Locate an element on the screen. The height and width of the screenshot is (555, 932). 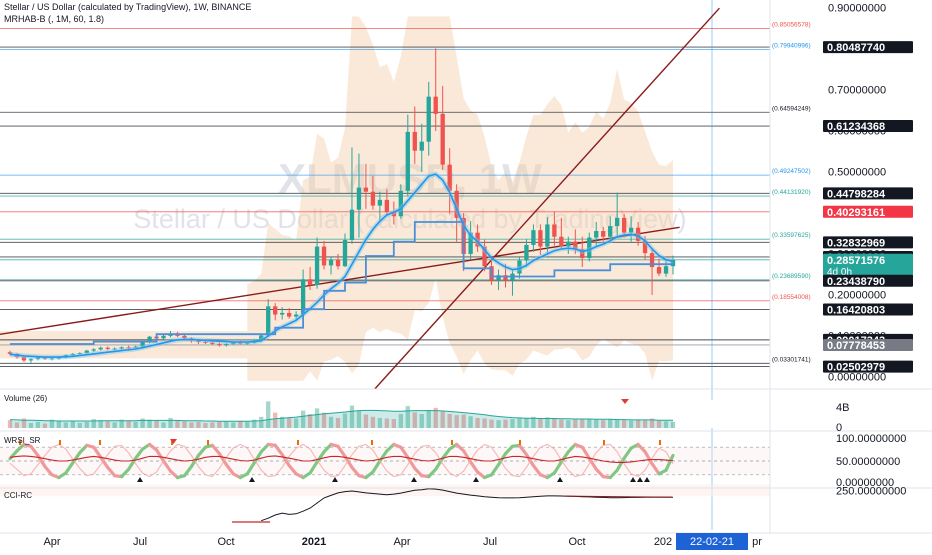
time-tick-label: Apr is located at coordinates (51, 542).